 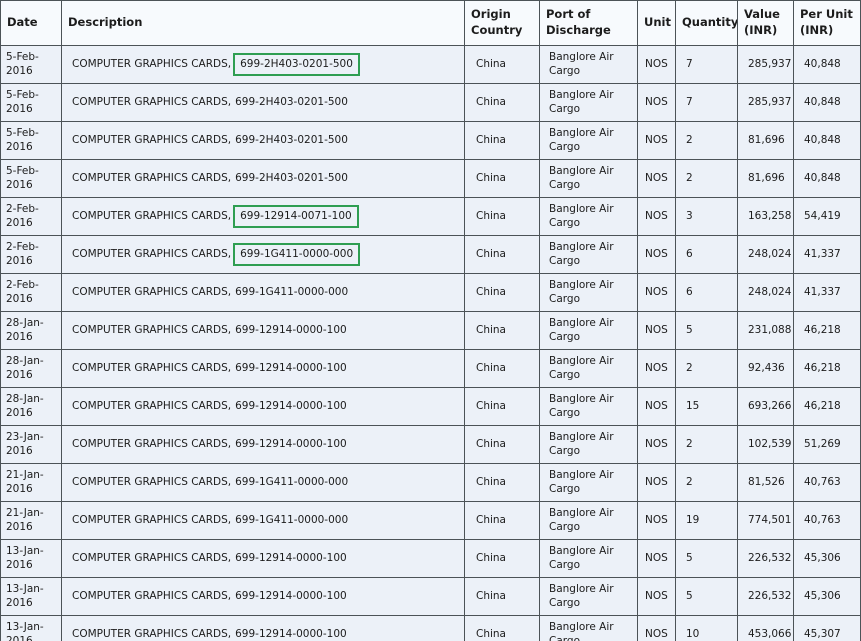 I want to click on value-cell: 231,088, so click(x=765, y=330).